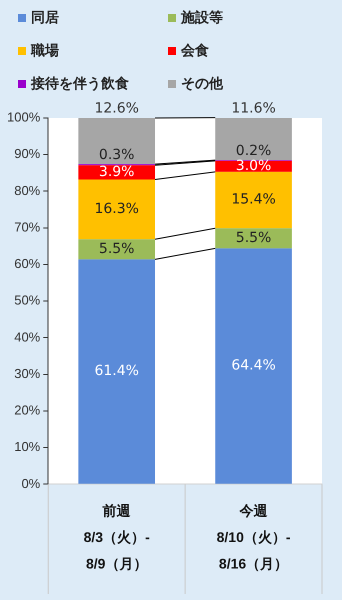  What do you see at coordinates (27, 300) in the screenshot?
I see `y-tick-label: 50%` at bounding box center [27, 300].